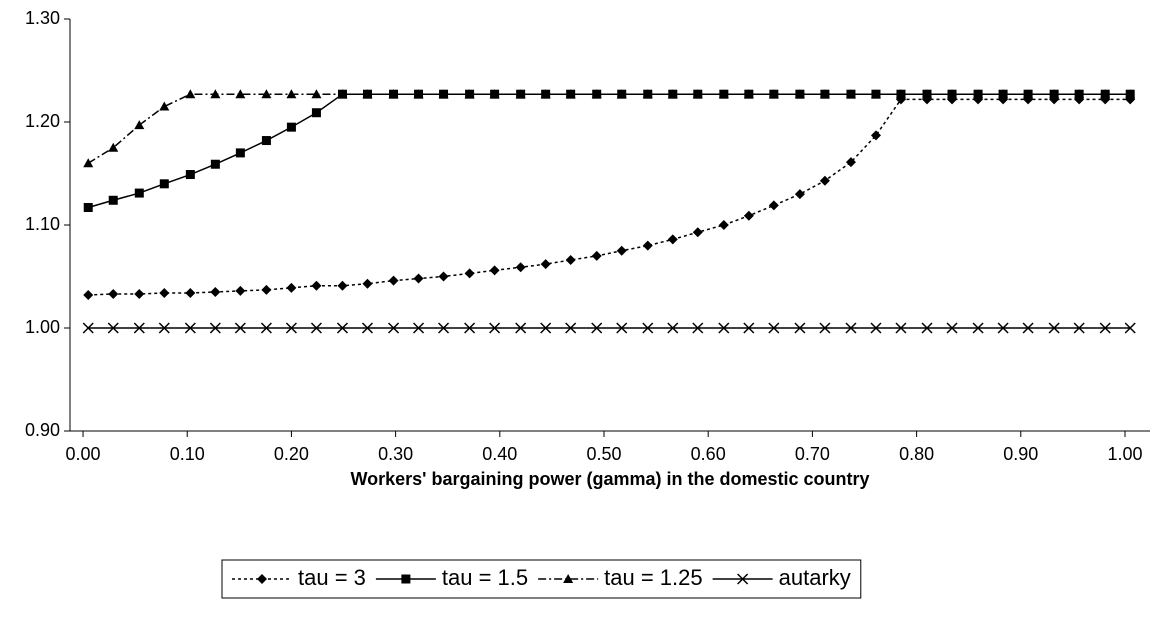 This screenshot has height=619, width=1172. I want to click on y-tick-label: 1.20, so click(42, 121).